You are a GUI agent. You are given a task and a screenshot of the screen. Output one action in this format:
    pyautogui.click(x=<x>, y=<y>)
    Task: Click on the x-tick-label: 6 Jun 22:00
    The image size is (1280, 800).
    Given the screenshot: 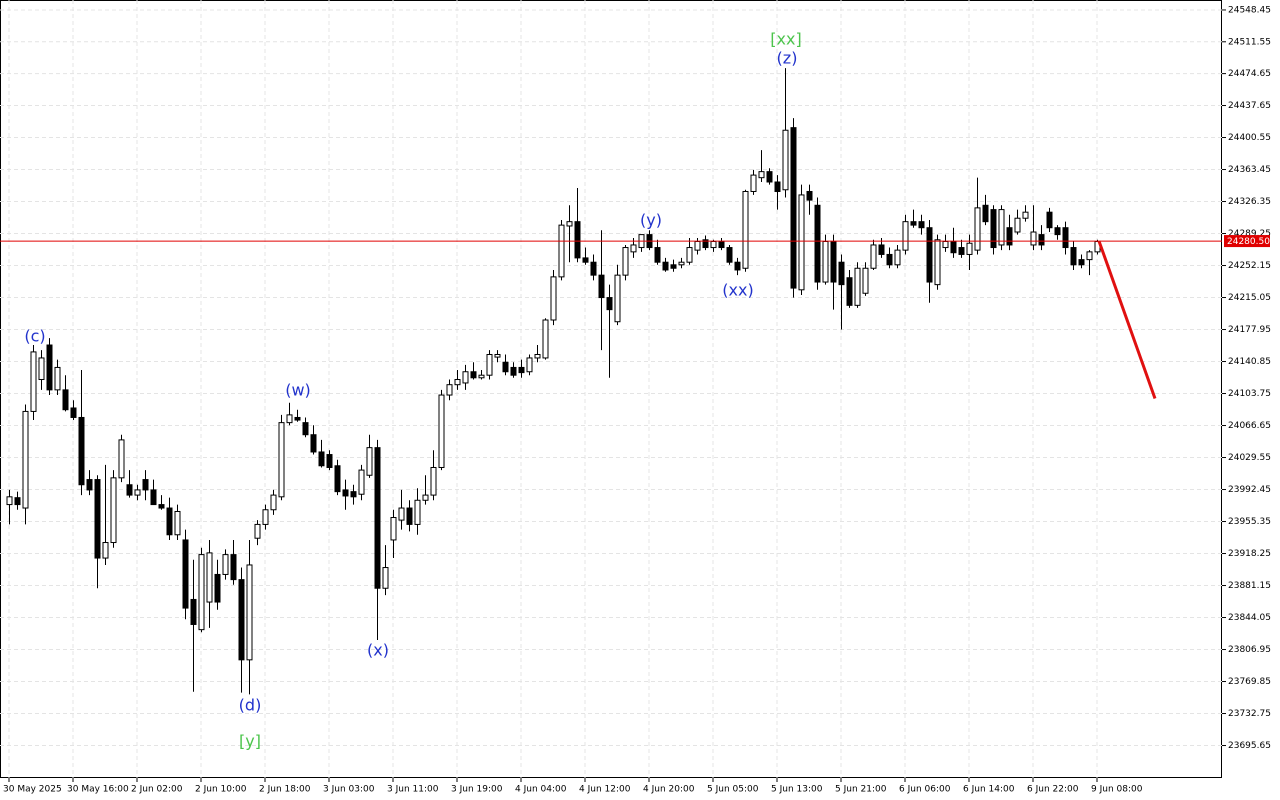 What is the action you would take?
    pyautogui.click(x=1053, y=790)
    